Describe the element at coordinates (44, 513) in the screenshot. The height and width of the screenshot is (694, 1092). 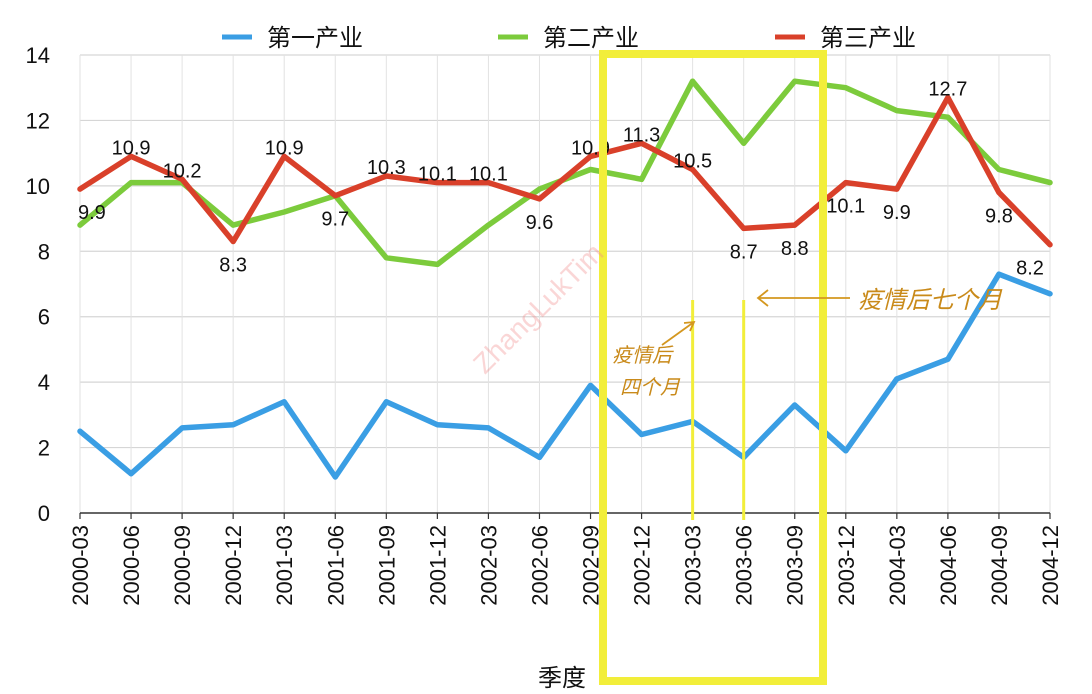
I see `y-tick-label: 0` at that location.